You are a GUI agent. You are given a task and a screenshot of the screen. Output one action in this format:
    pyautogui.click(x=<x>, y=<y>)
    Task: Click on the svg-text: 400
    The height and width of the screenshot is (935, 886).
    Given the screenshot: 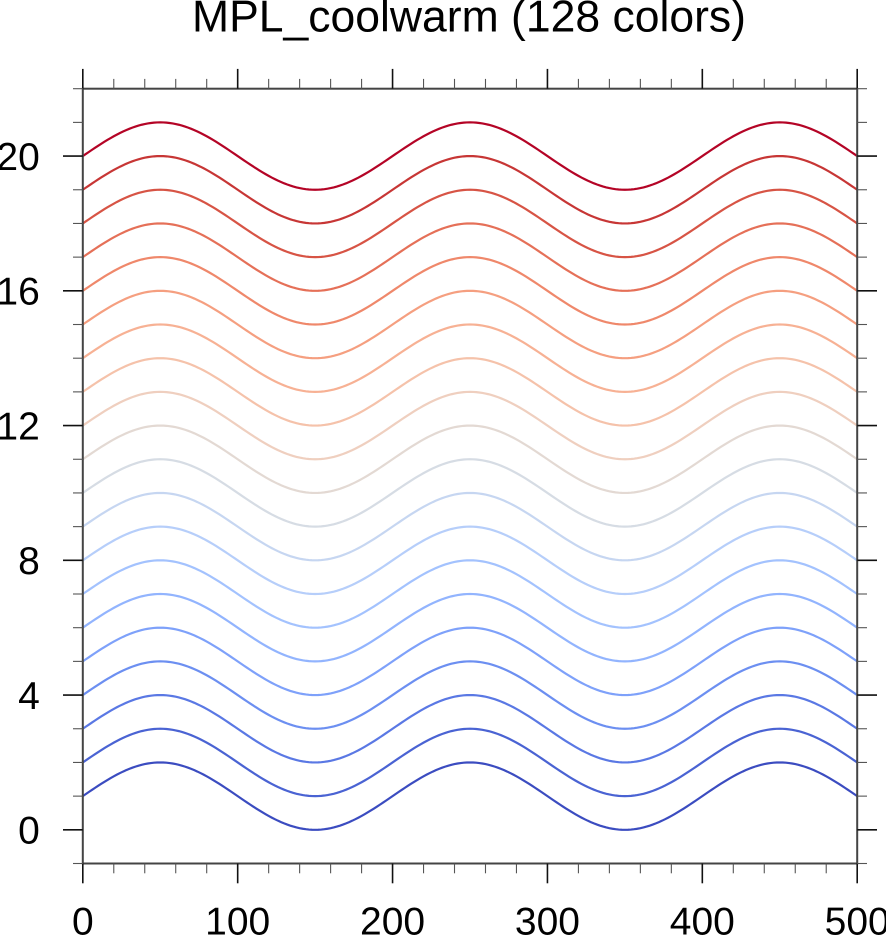 What is the action you would take?
    pyautogui.click(x=702, y=918)
    